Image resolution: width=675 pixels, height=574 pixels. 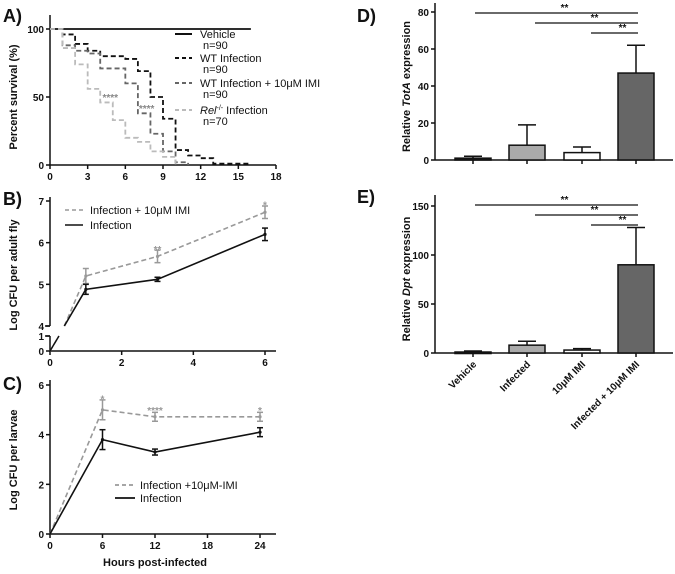 I want to click on legend-name: WT Infection + 10μM IMI, so click(x=260, y=84).